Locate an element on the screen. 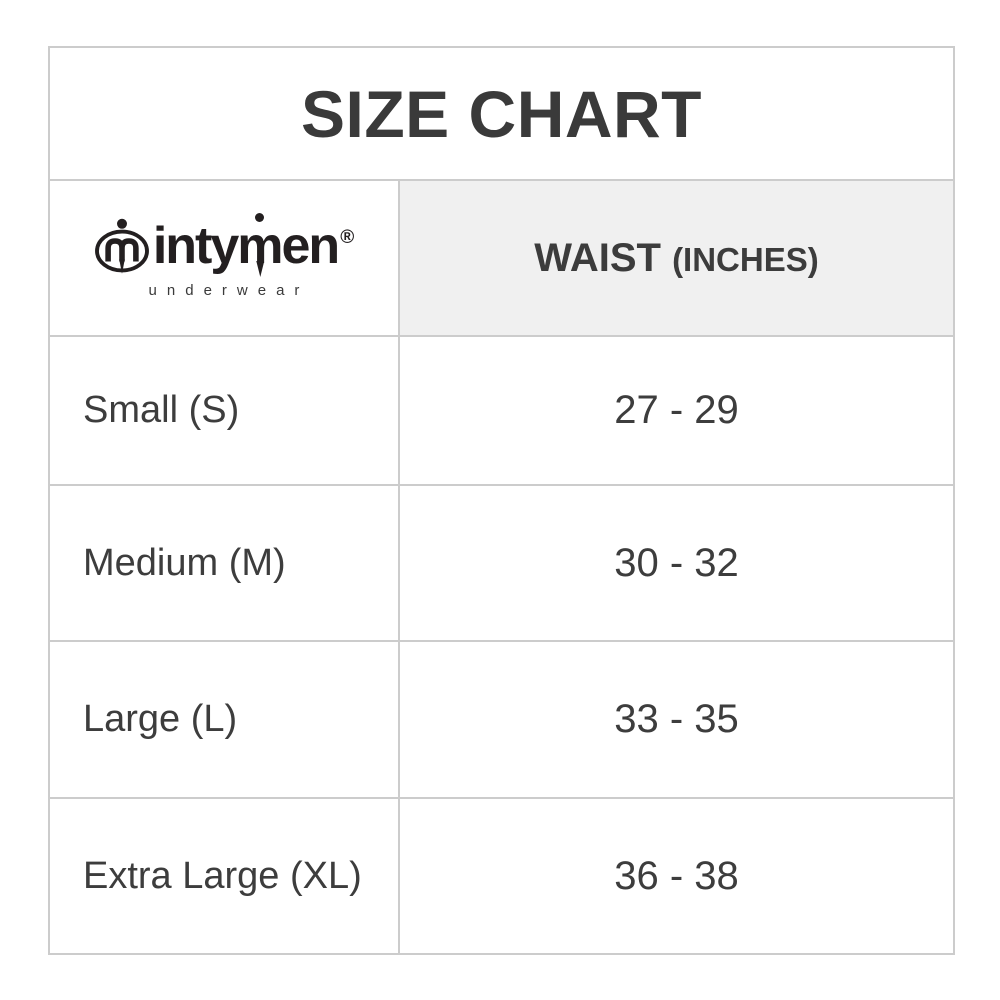 Image resolution: width=1000 pixels, height=1000 pixels. registered-trademark-symbol: ® is located at coordinates (347, 237).